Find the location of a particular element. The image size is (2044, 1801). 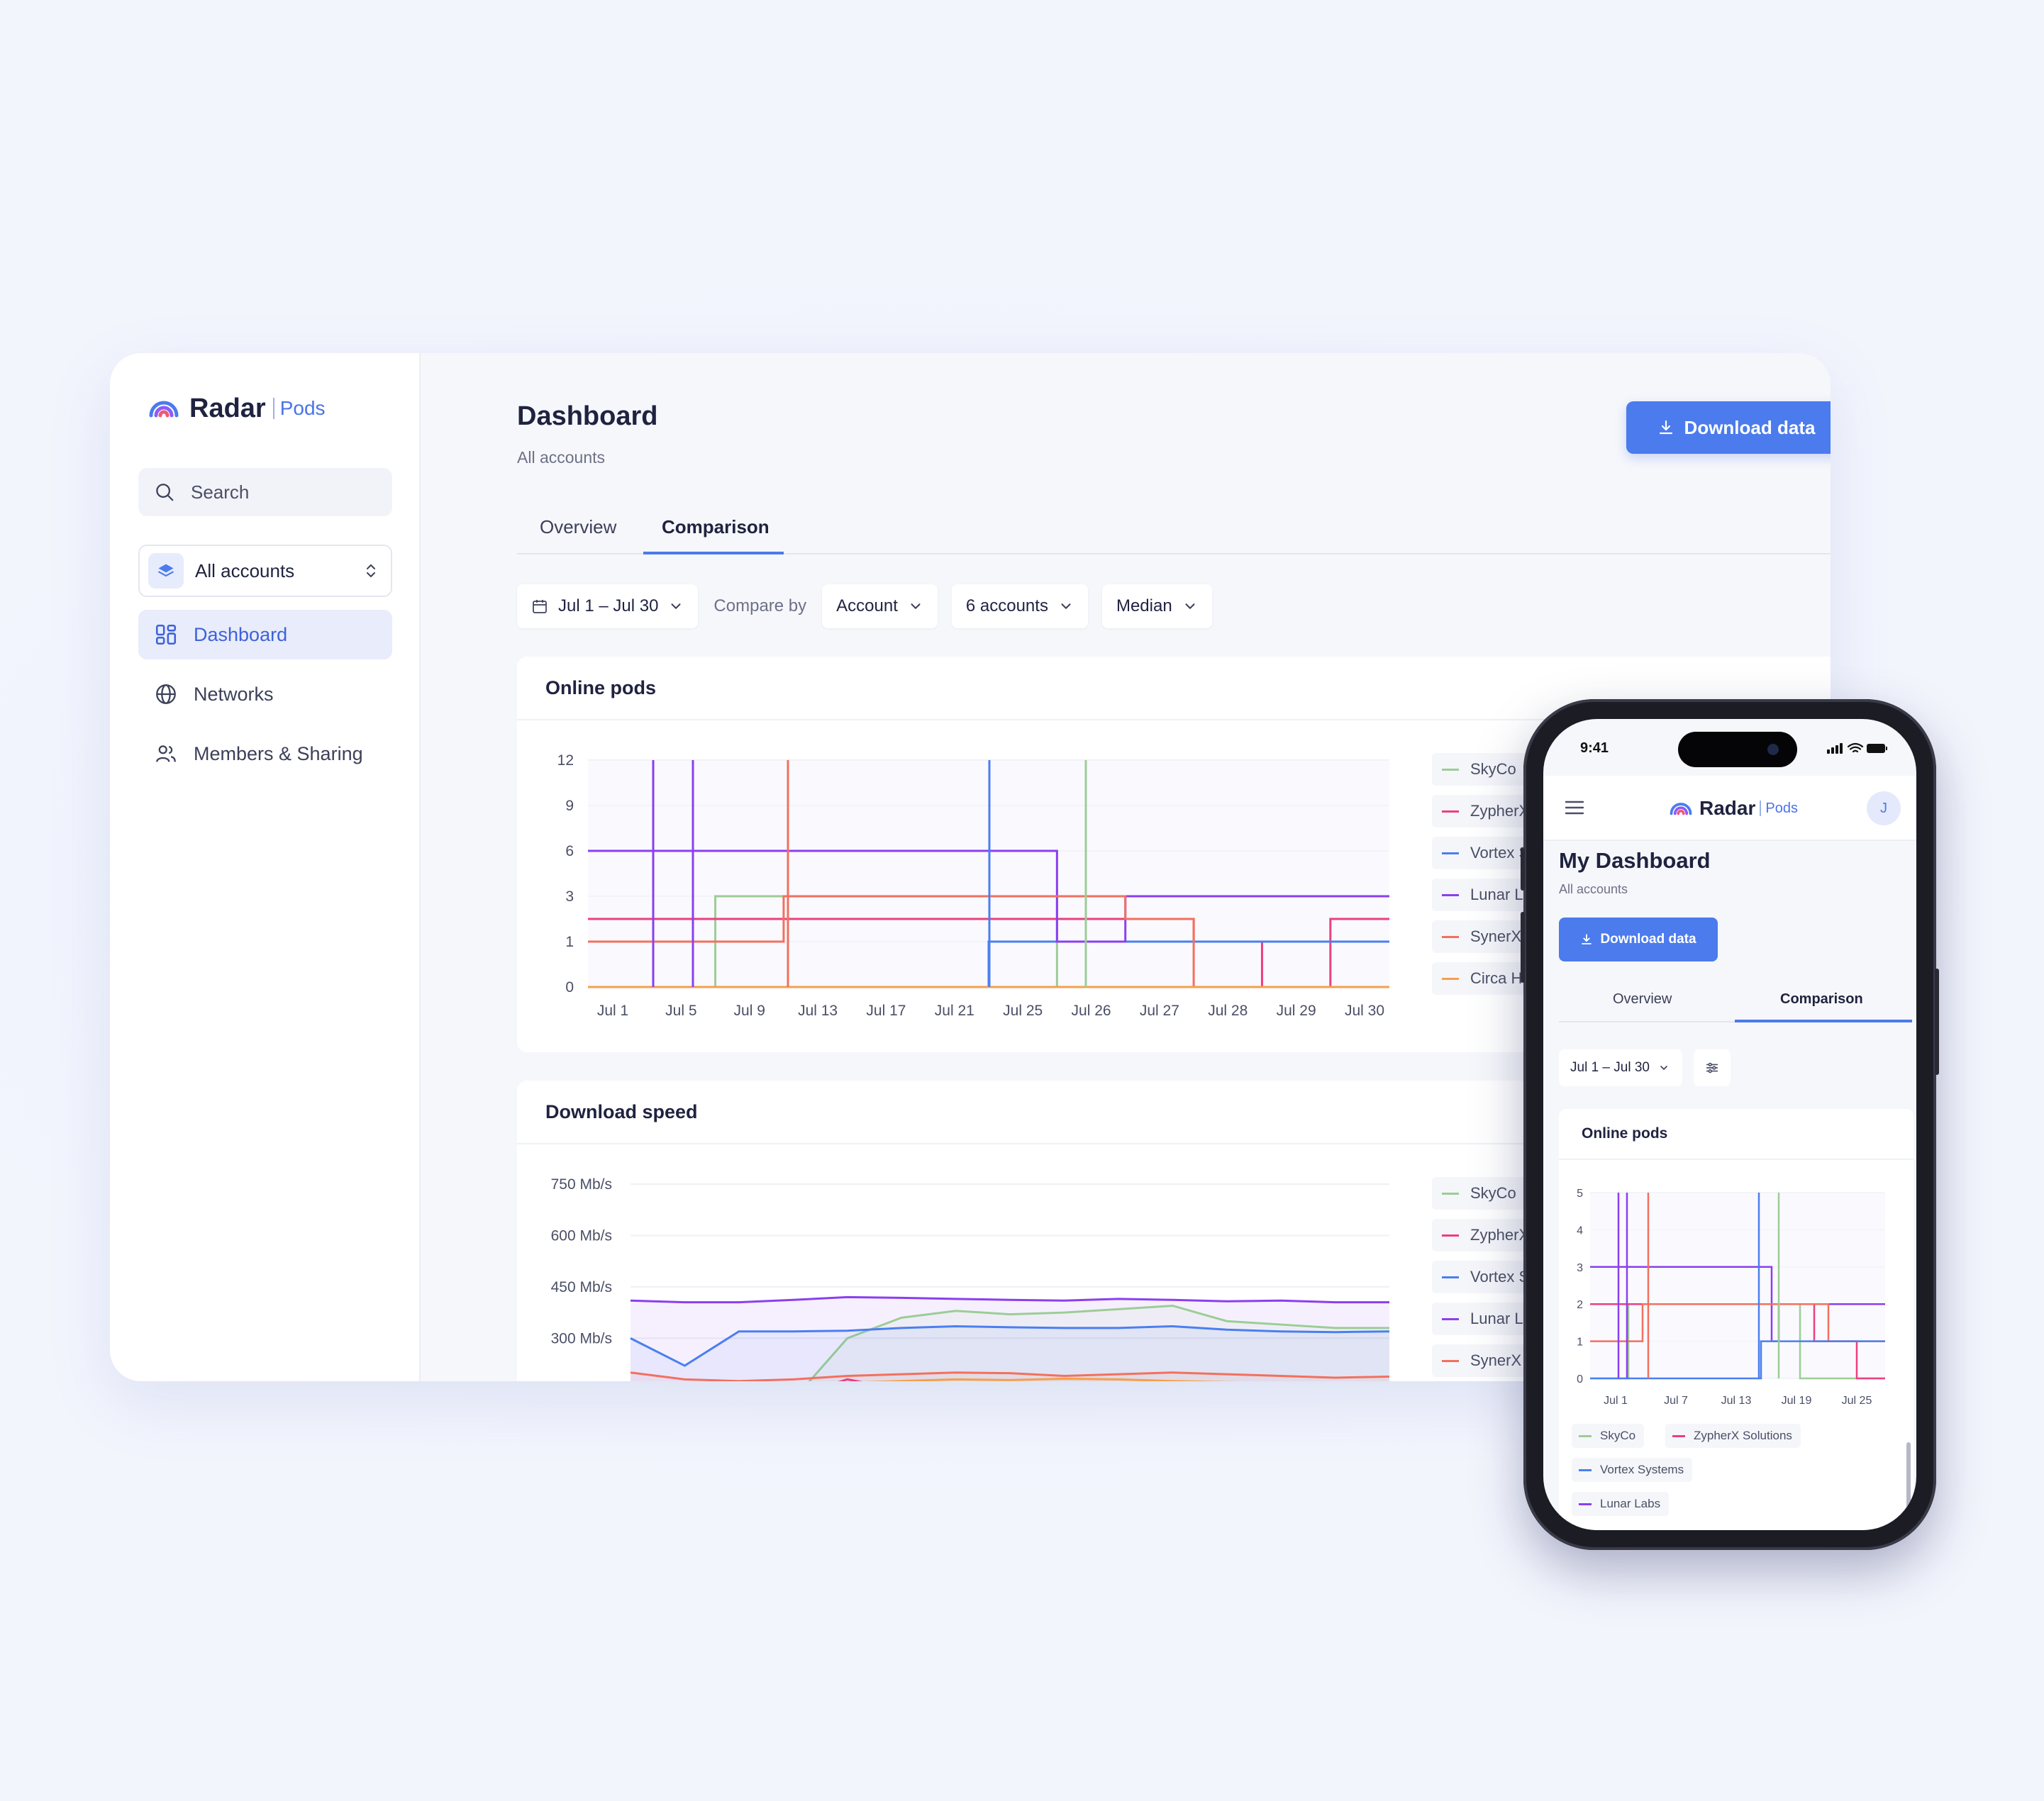

legend-label: Lunar L is located at coordinates (1496, 1318).